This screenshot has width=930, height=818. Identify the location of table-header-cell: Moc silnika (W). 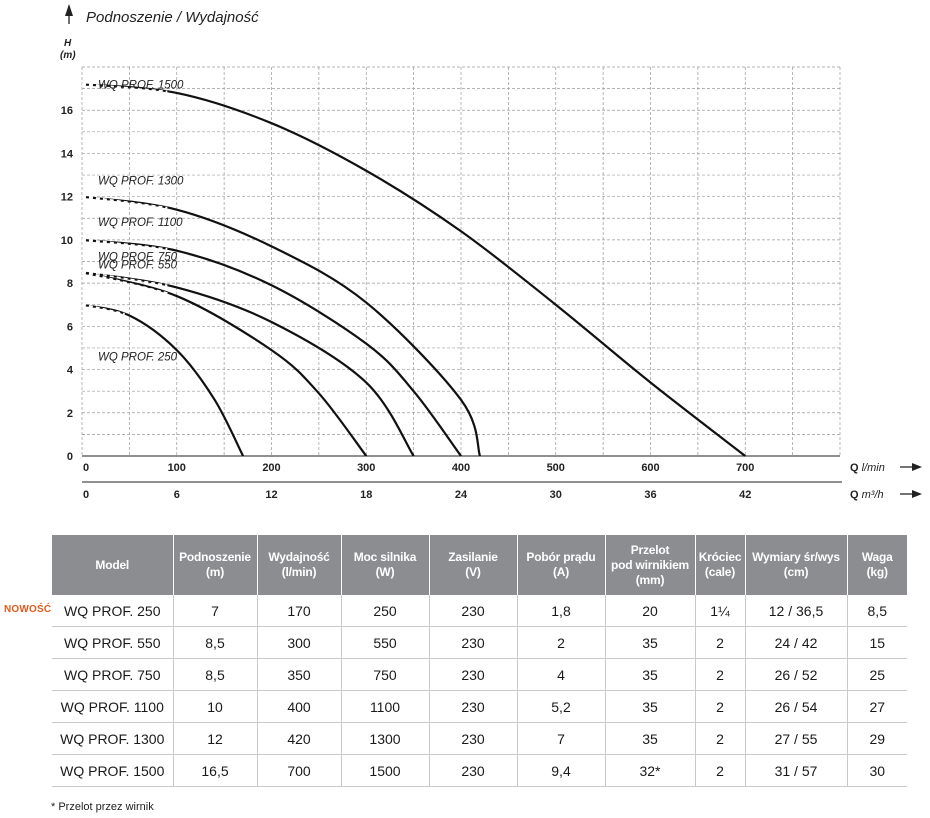
(385, 565).